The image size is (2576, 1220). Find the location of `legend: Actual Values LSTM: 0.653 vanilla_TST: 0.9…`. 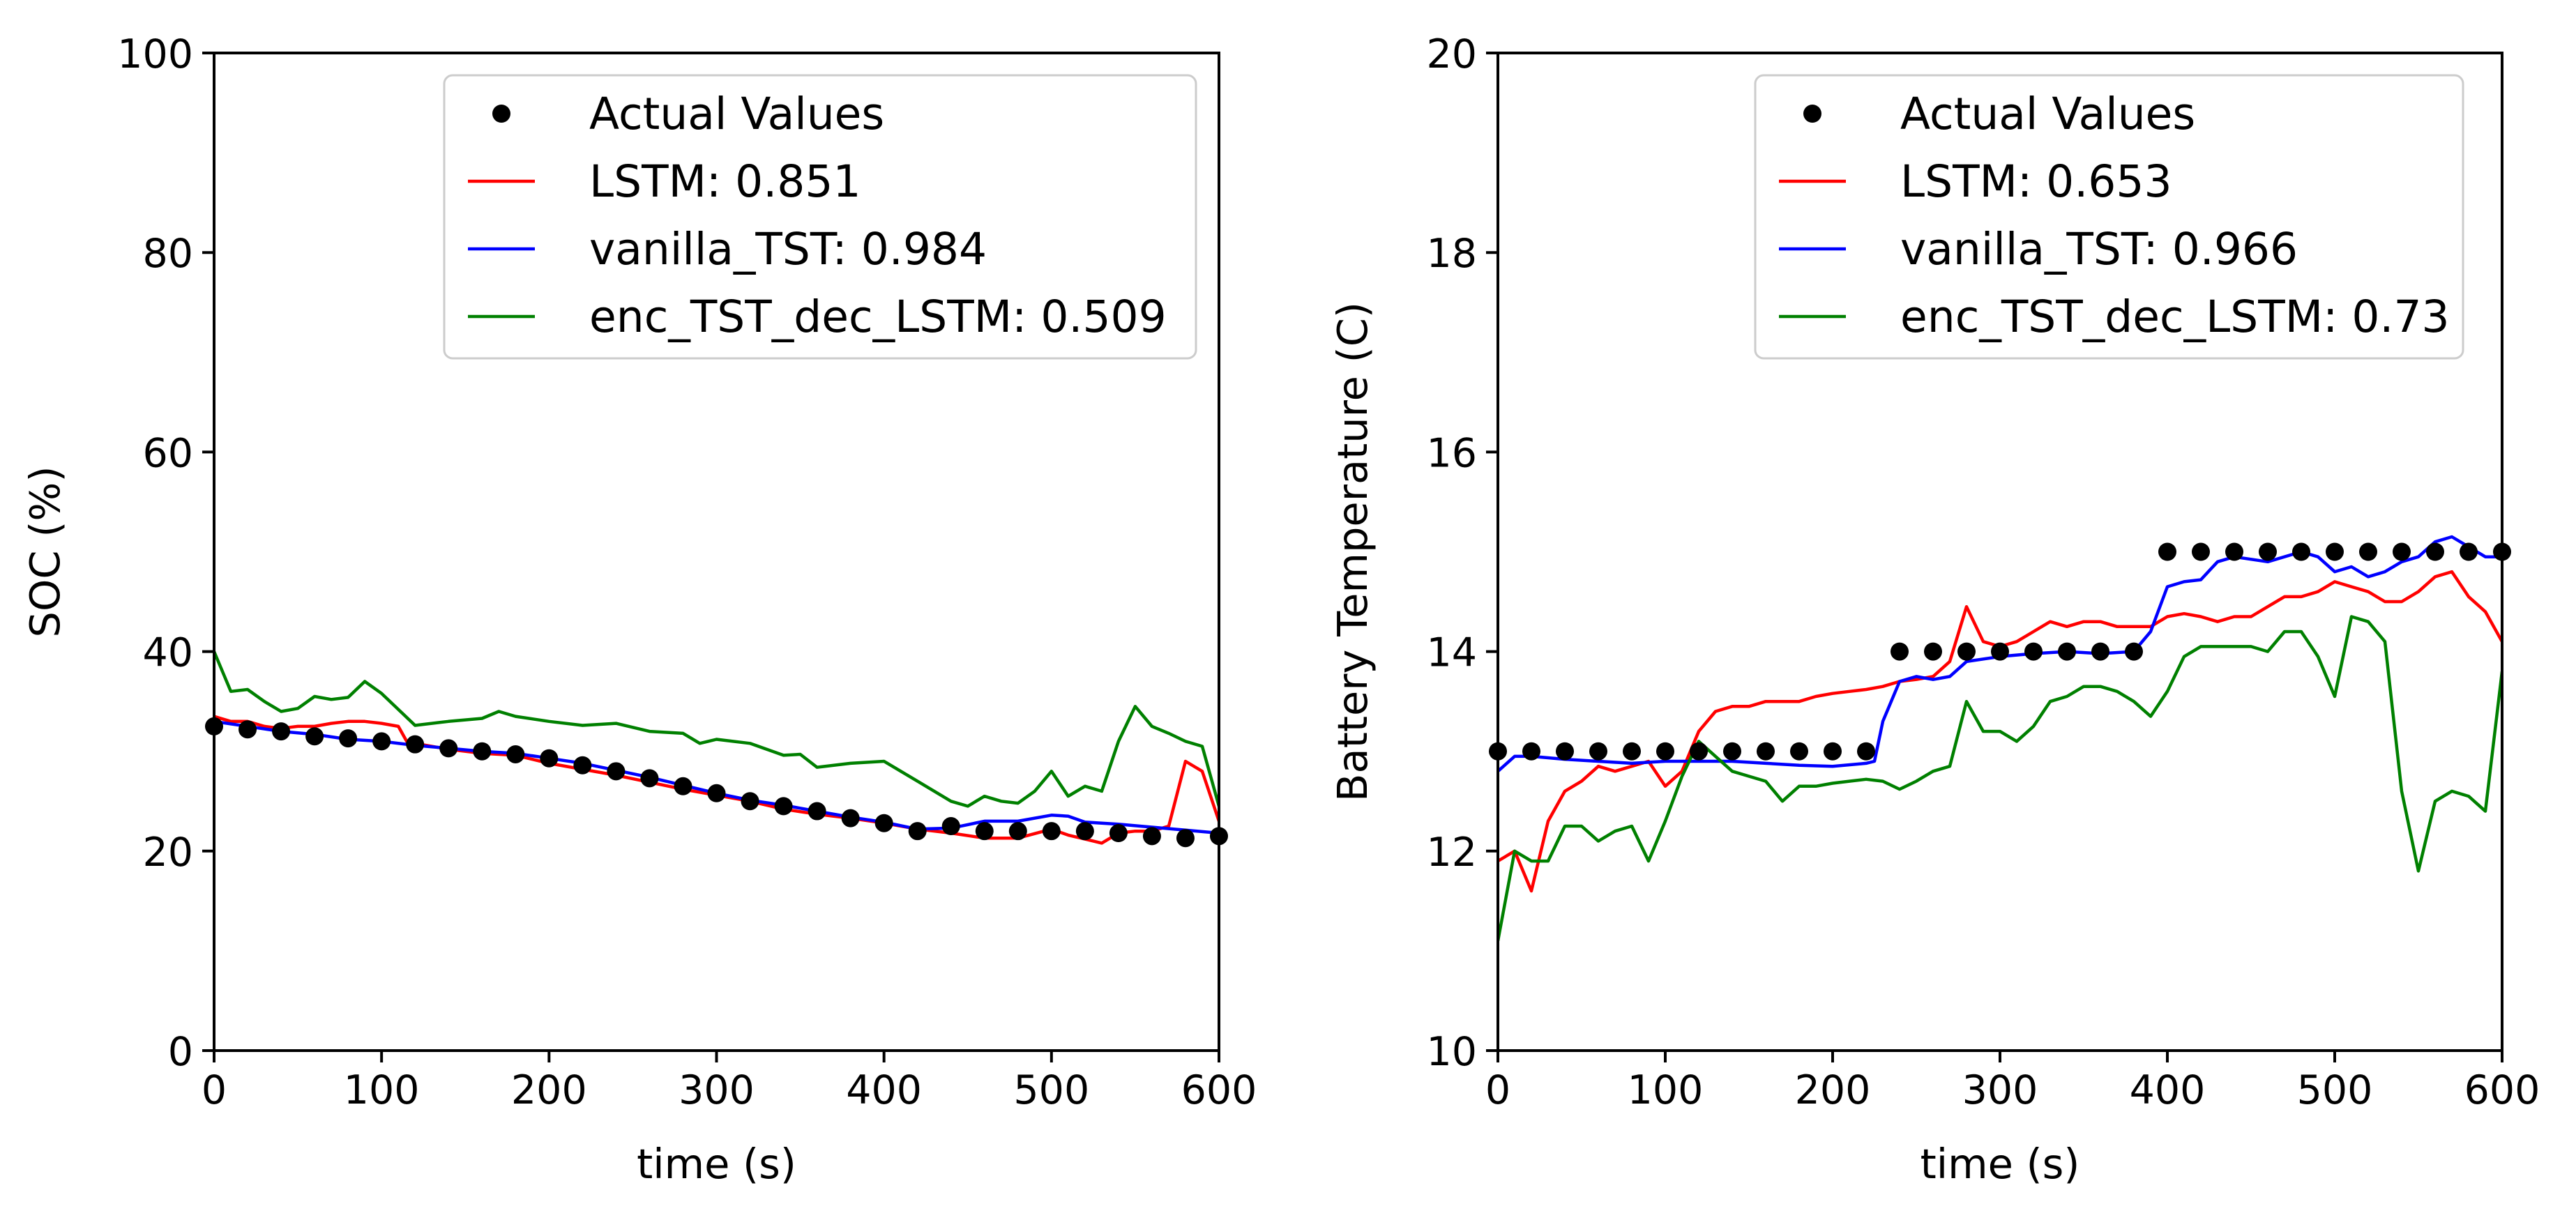

legend: Actual Values LSTM: 0.653 vanilla_TST: 0.9… is located at coordinates (2109, 217).